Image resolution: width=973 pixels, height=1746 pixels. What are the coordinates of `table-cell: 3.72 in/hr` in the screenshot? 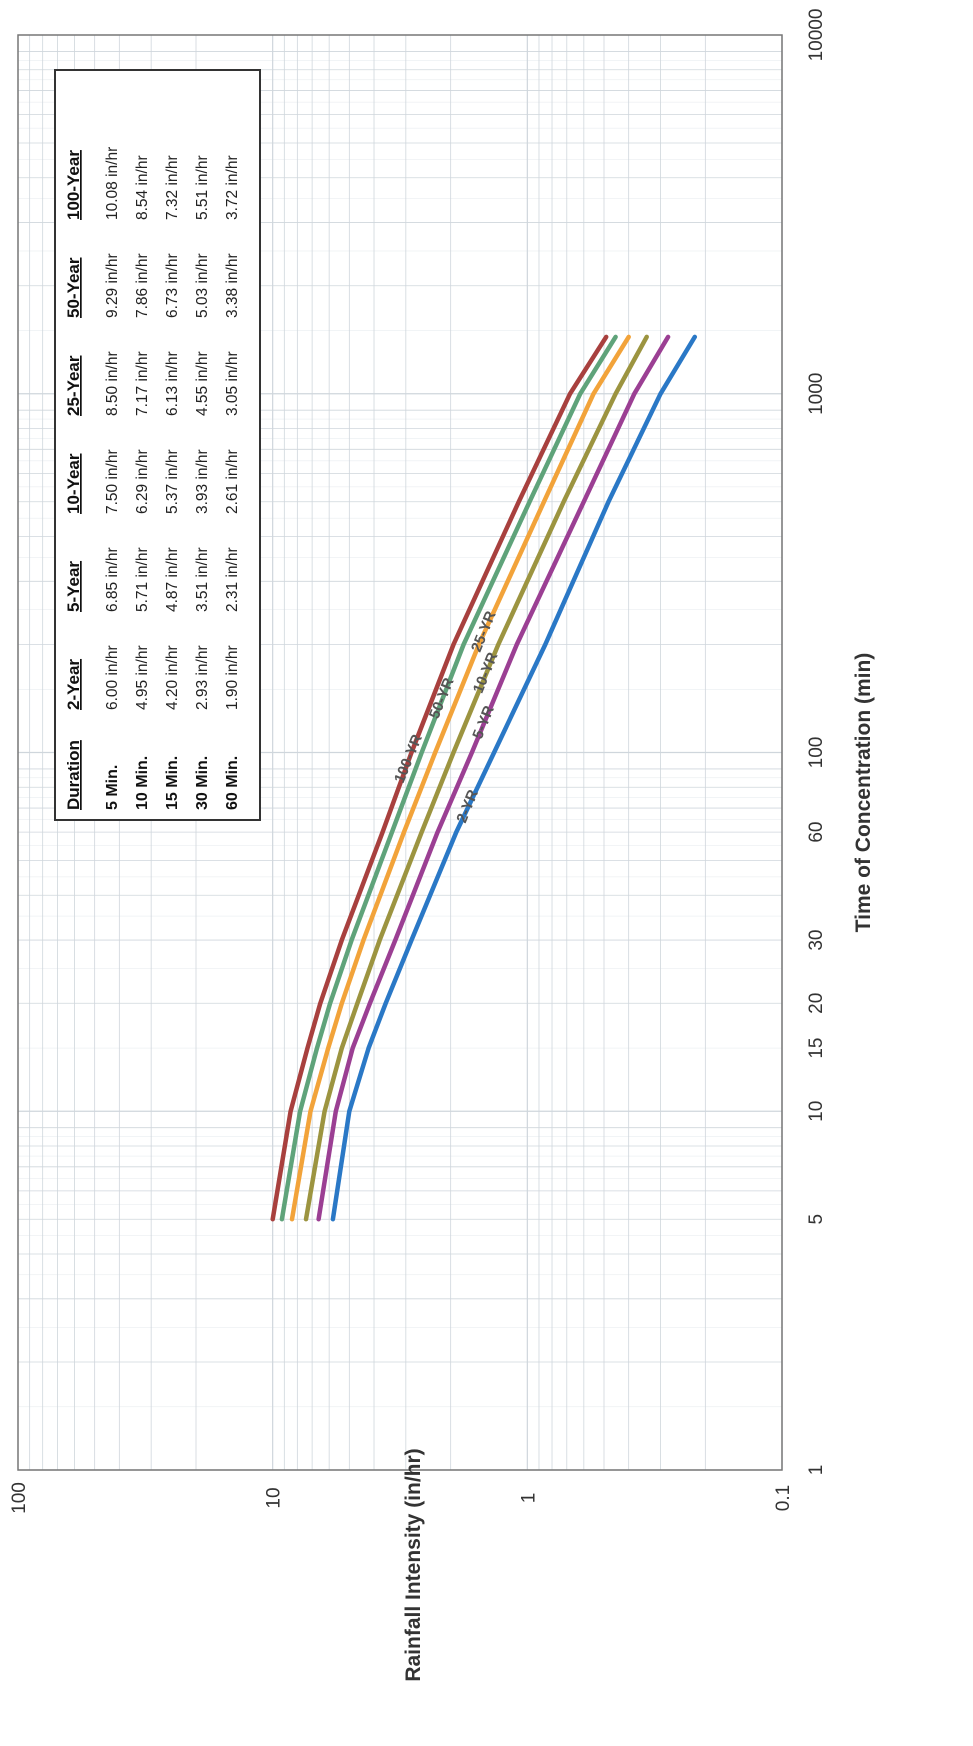 It's located at (232, 187).